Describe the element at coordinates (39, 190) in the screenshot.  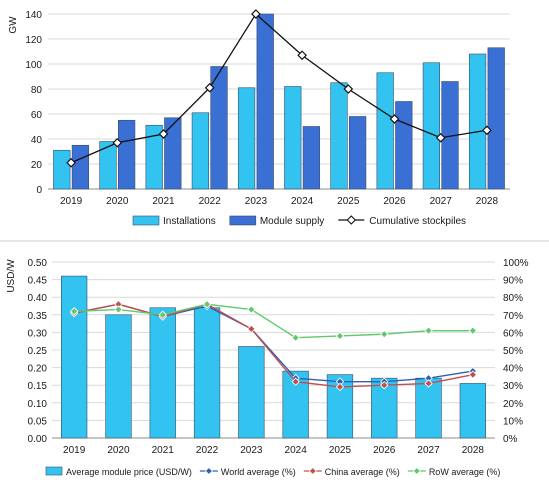
I see `y-tick-label: 0` at that location.